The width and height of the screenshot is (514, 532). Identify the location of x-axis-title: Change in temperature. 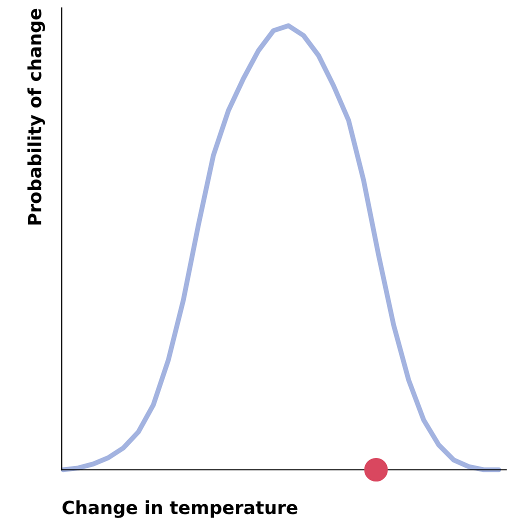
(180, 509).